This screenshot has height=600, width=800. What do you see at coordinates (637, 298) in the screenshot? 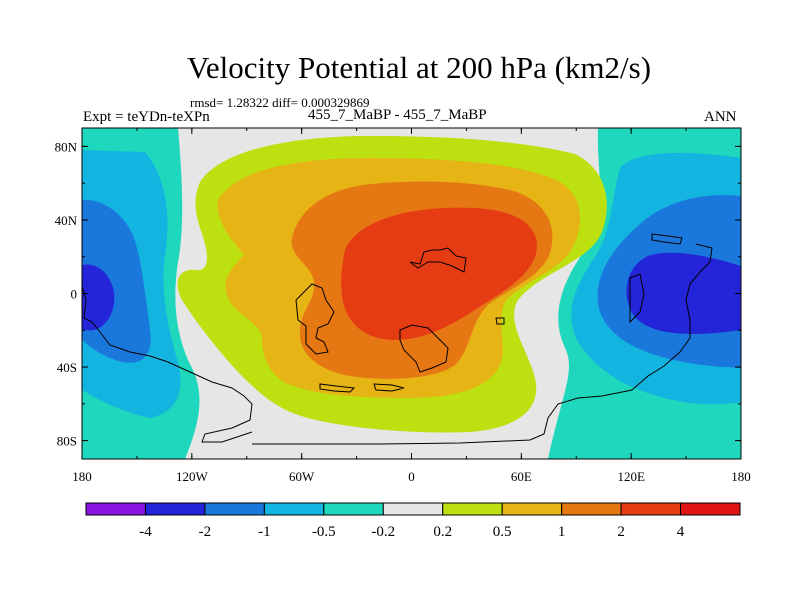
I see `coastline-asia-west` at bounding box center [637, 298].